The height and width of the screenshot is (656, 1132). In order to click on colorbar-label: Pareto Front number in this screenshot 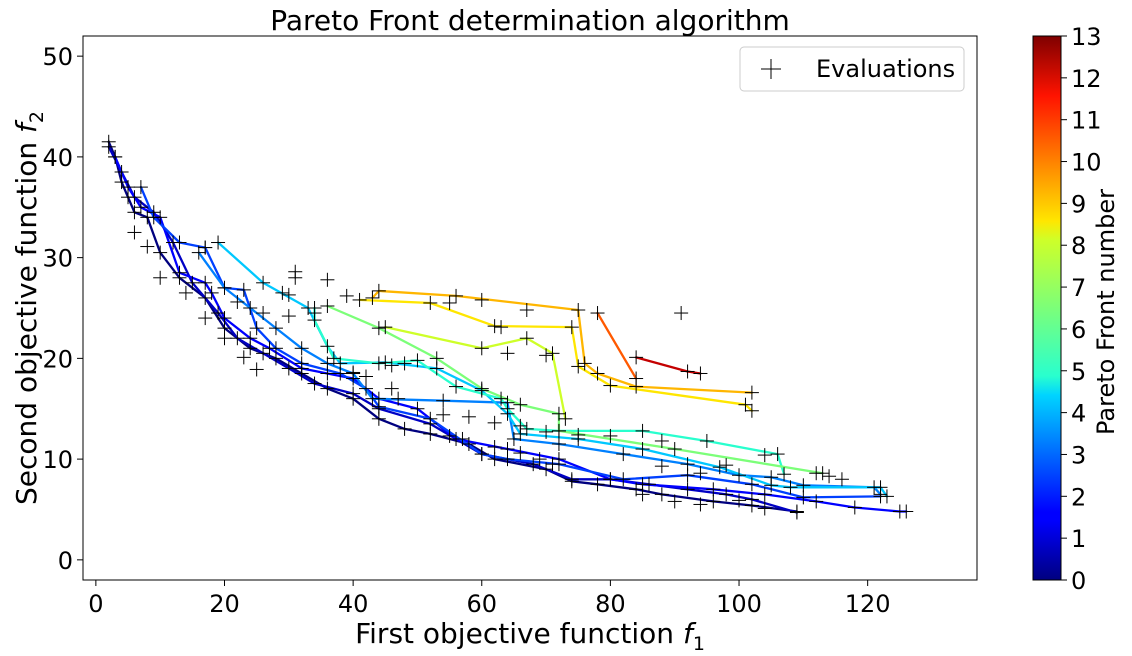, I will do `click(1106, 312)`.